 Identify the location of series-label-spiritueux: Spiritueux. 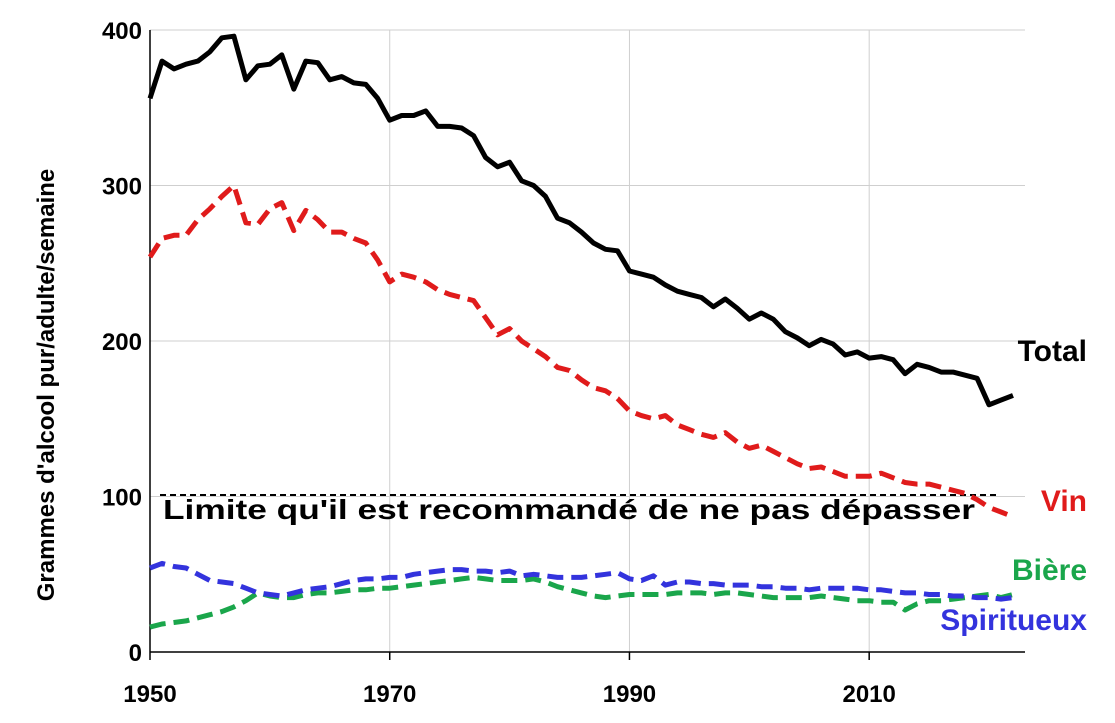
(1013, 620).